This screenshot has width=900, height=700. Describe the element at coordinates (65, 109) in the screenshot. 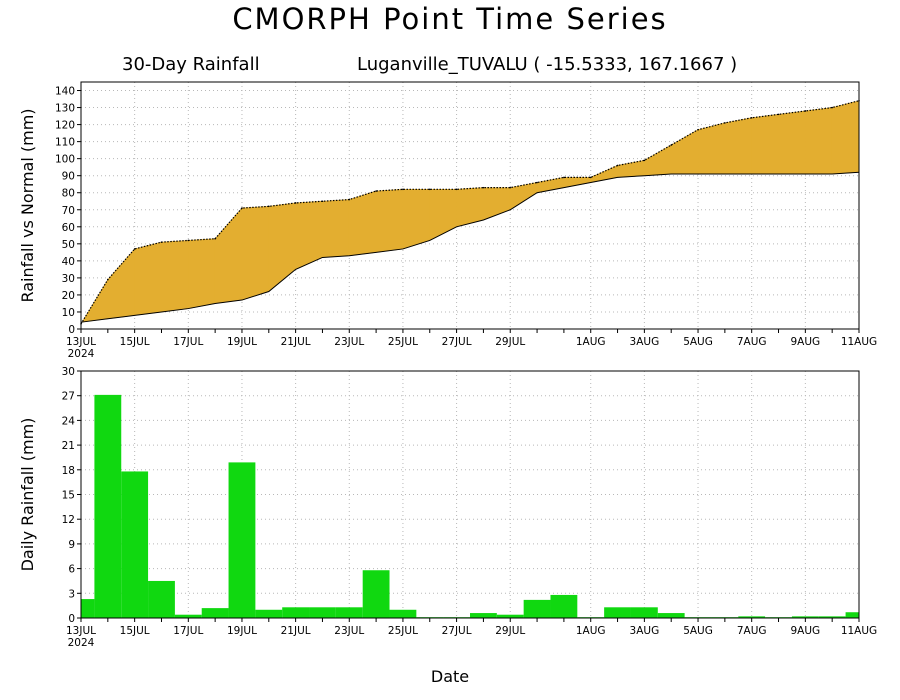

I see `top-ytick-label: 130` at that location.